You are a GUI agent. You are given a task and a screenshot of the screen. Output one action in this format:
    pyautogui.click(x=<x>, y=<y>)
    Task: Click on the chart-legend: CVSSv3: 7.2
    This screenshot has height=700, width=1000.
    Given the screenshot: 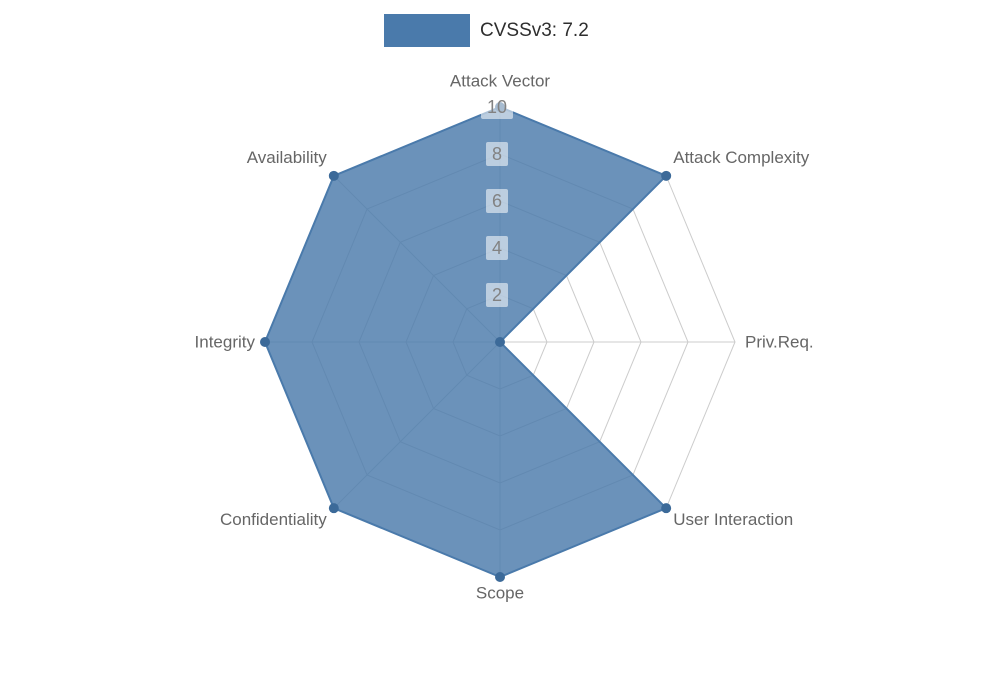 What is the action you would take?
    pyautogui.click(x=486, y=30)
    